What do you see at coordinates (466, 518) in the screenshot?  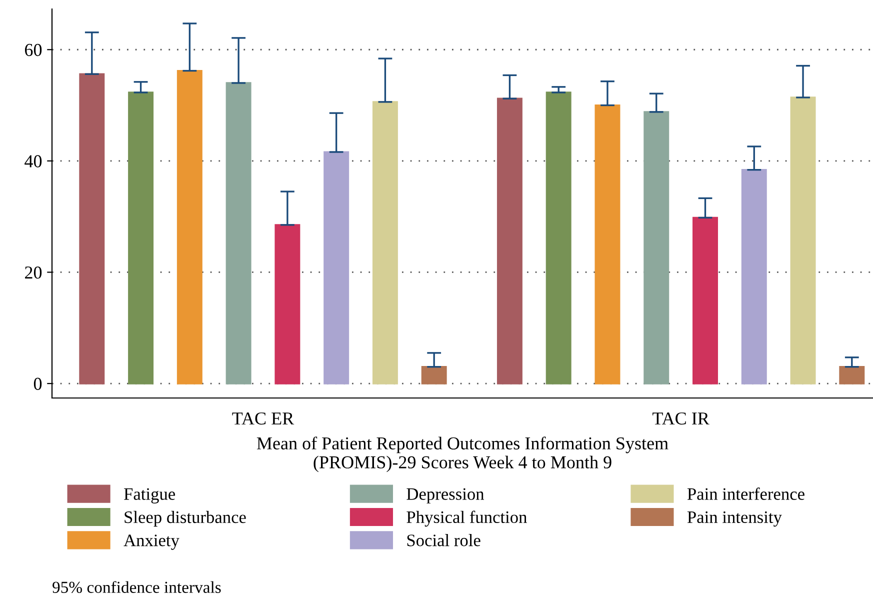 I see `legend-label: Physical function` at bounding box center [466, 518].